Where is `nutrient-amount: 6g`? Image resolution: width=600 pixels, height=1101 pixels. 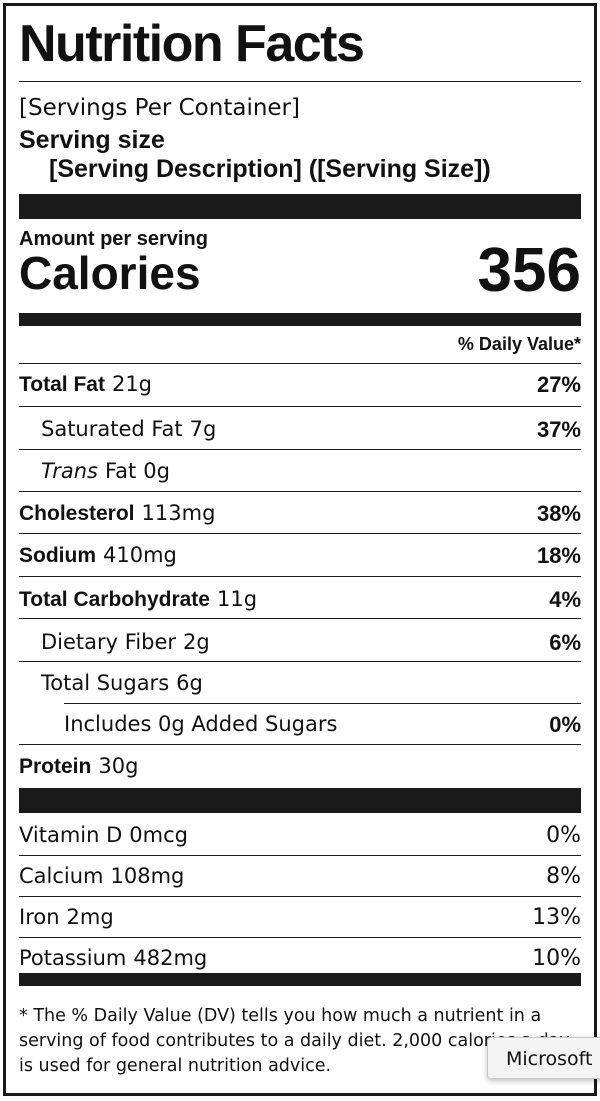 nutrient-amount: 6g is located at coordinates (189, 683).